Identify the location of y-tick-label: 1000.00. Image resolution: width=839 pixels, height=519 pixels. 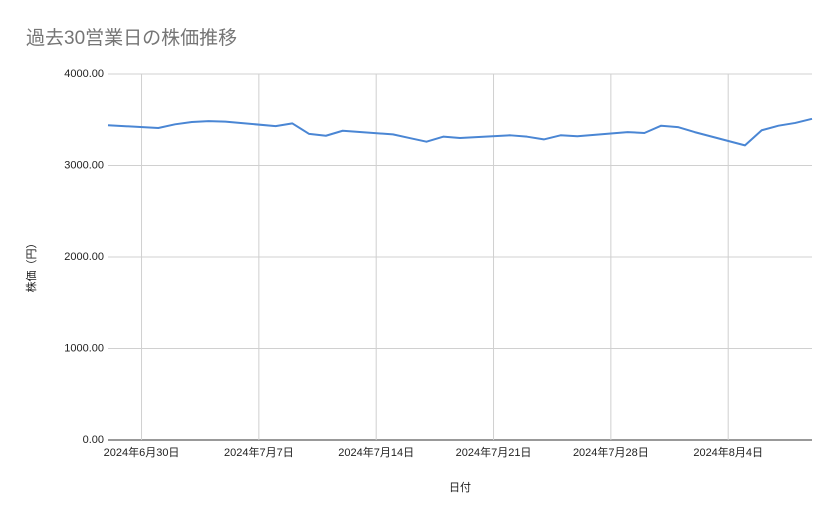
(84, 348).